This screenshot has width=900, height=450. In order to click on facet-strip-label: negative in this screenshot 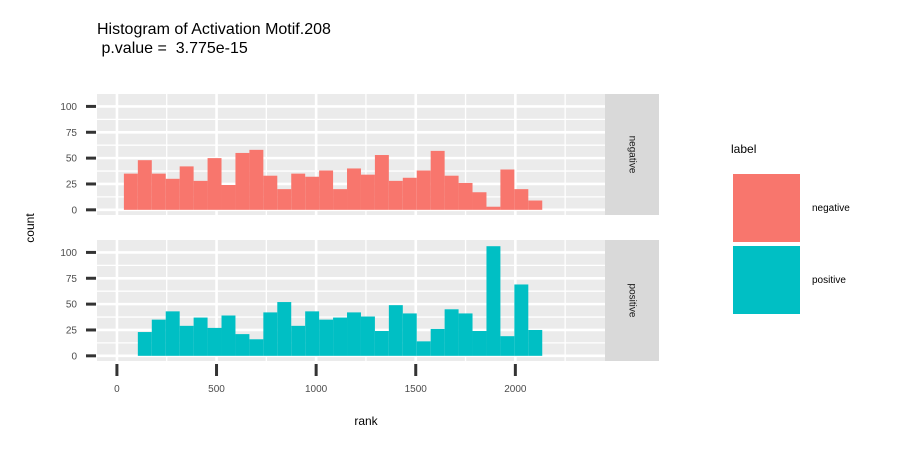, I will do `click(632, 155)`.